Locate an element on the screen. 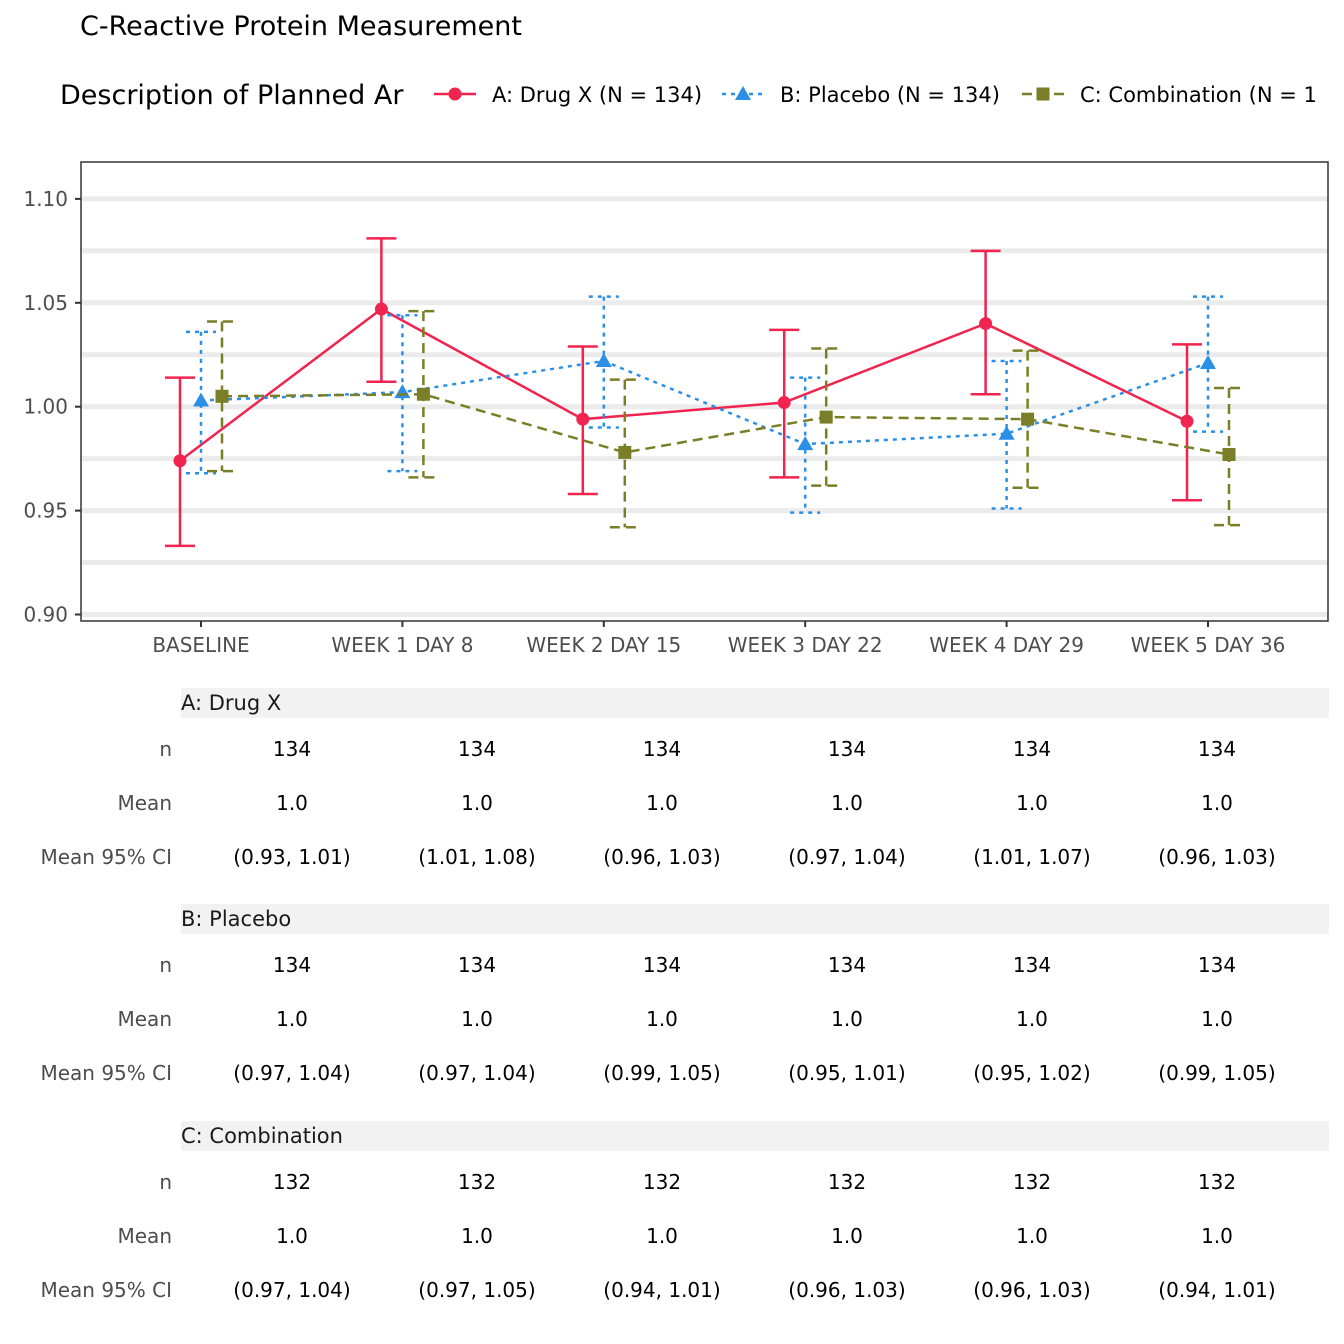 The width and height of the screenshot is (1344, 1344). y-tick-label: 1.05 is located at coordinates (45, 303).